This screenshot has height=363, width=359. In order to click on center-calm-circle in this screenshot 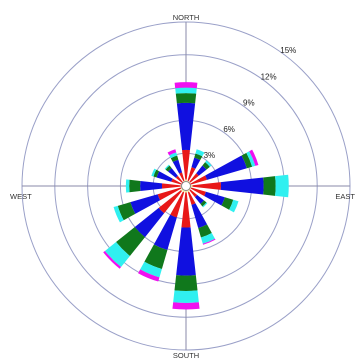, I will do `click(186, 186)`.